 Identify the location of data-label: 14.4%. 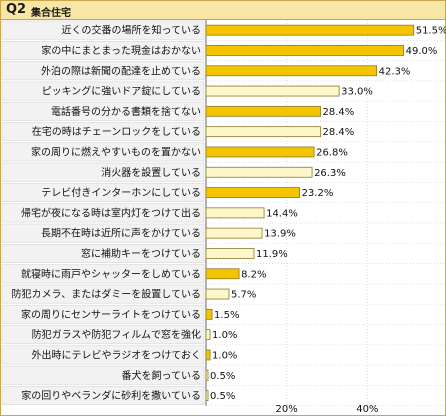
(282, 213).